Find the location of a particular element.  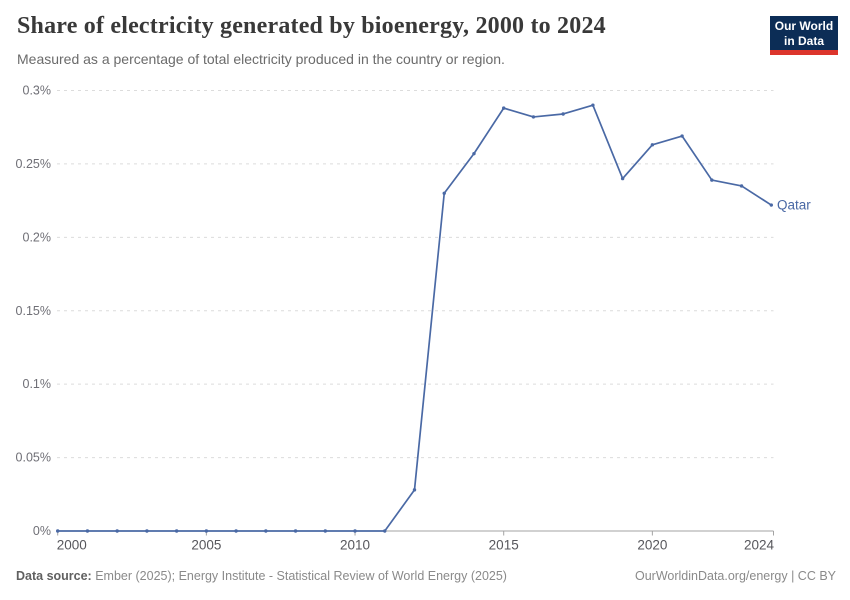

y-tick-label: 0.2% is located at coordinates (37, 237).